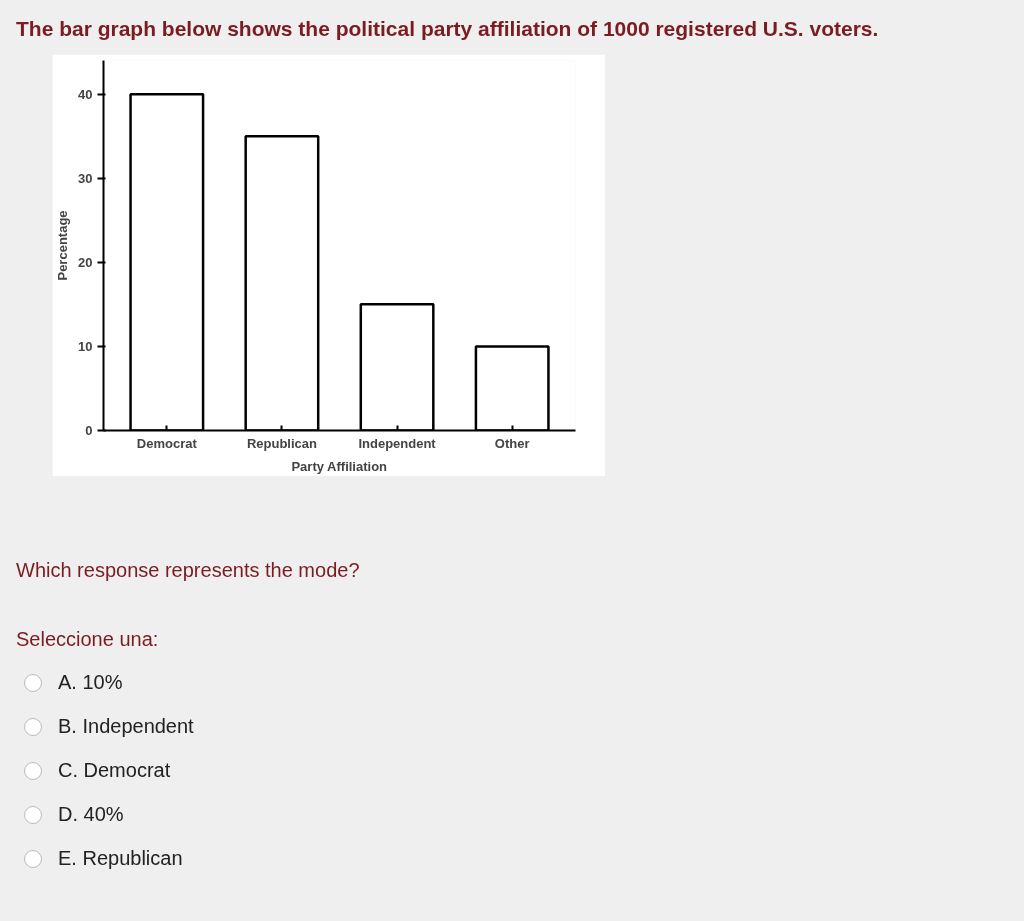 This screenshot has width=1024, height=921. Describe the element at coordinates (87, 639) in the screenshot. I see `text: Seleccione una:` at that location.